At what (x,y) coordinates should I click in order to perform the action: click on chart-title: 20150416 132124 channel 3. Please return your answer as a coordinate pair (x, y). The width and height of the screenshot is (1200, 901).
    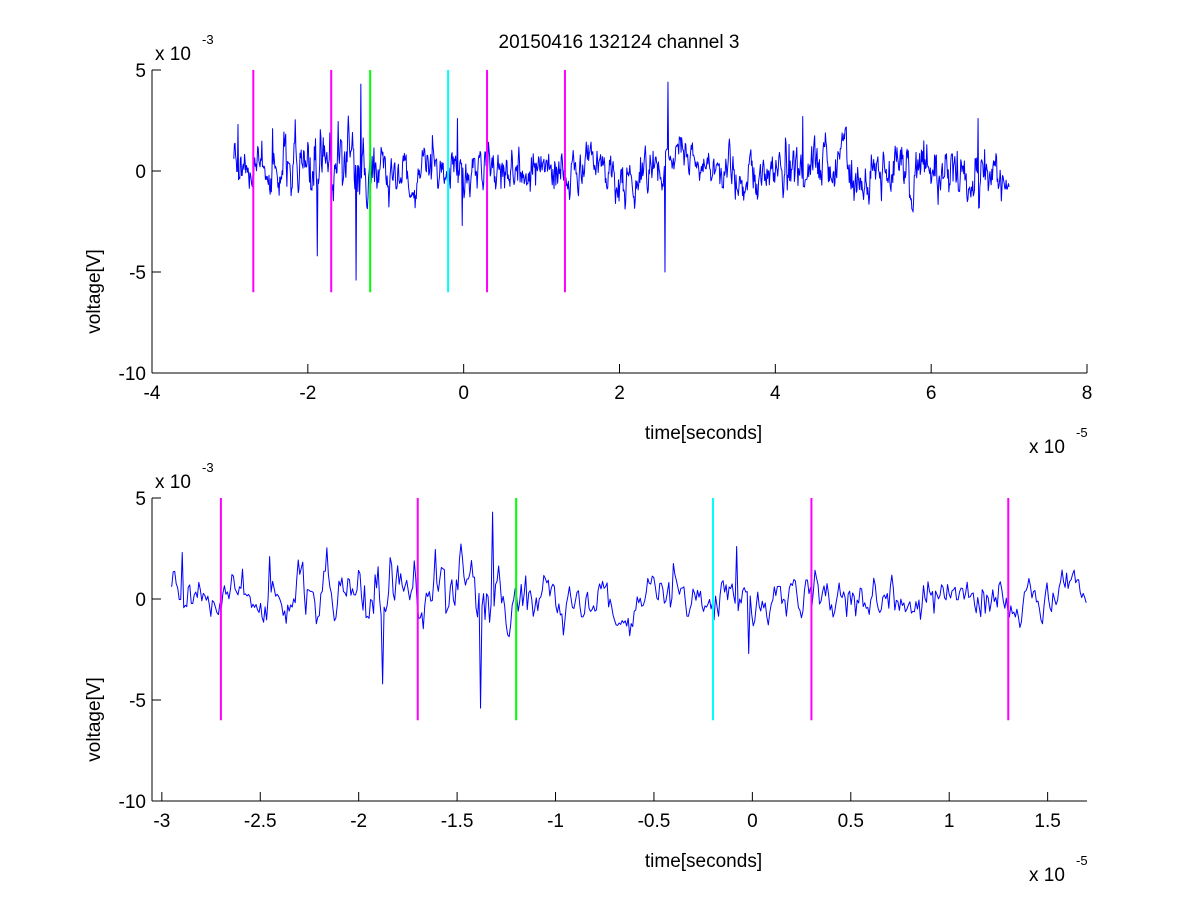
    Looking at the image, I should click on (619, 42).